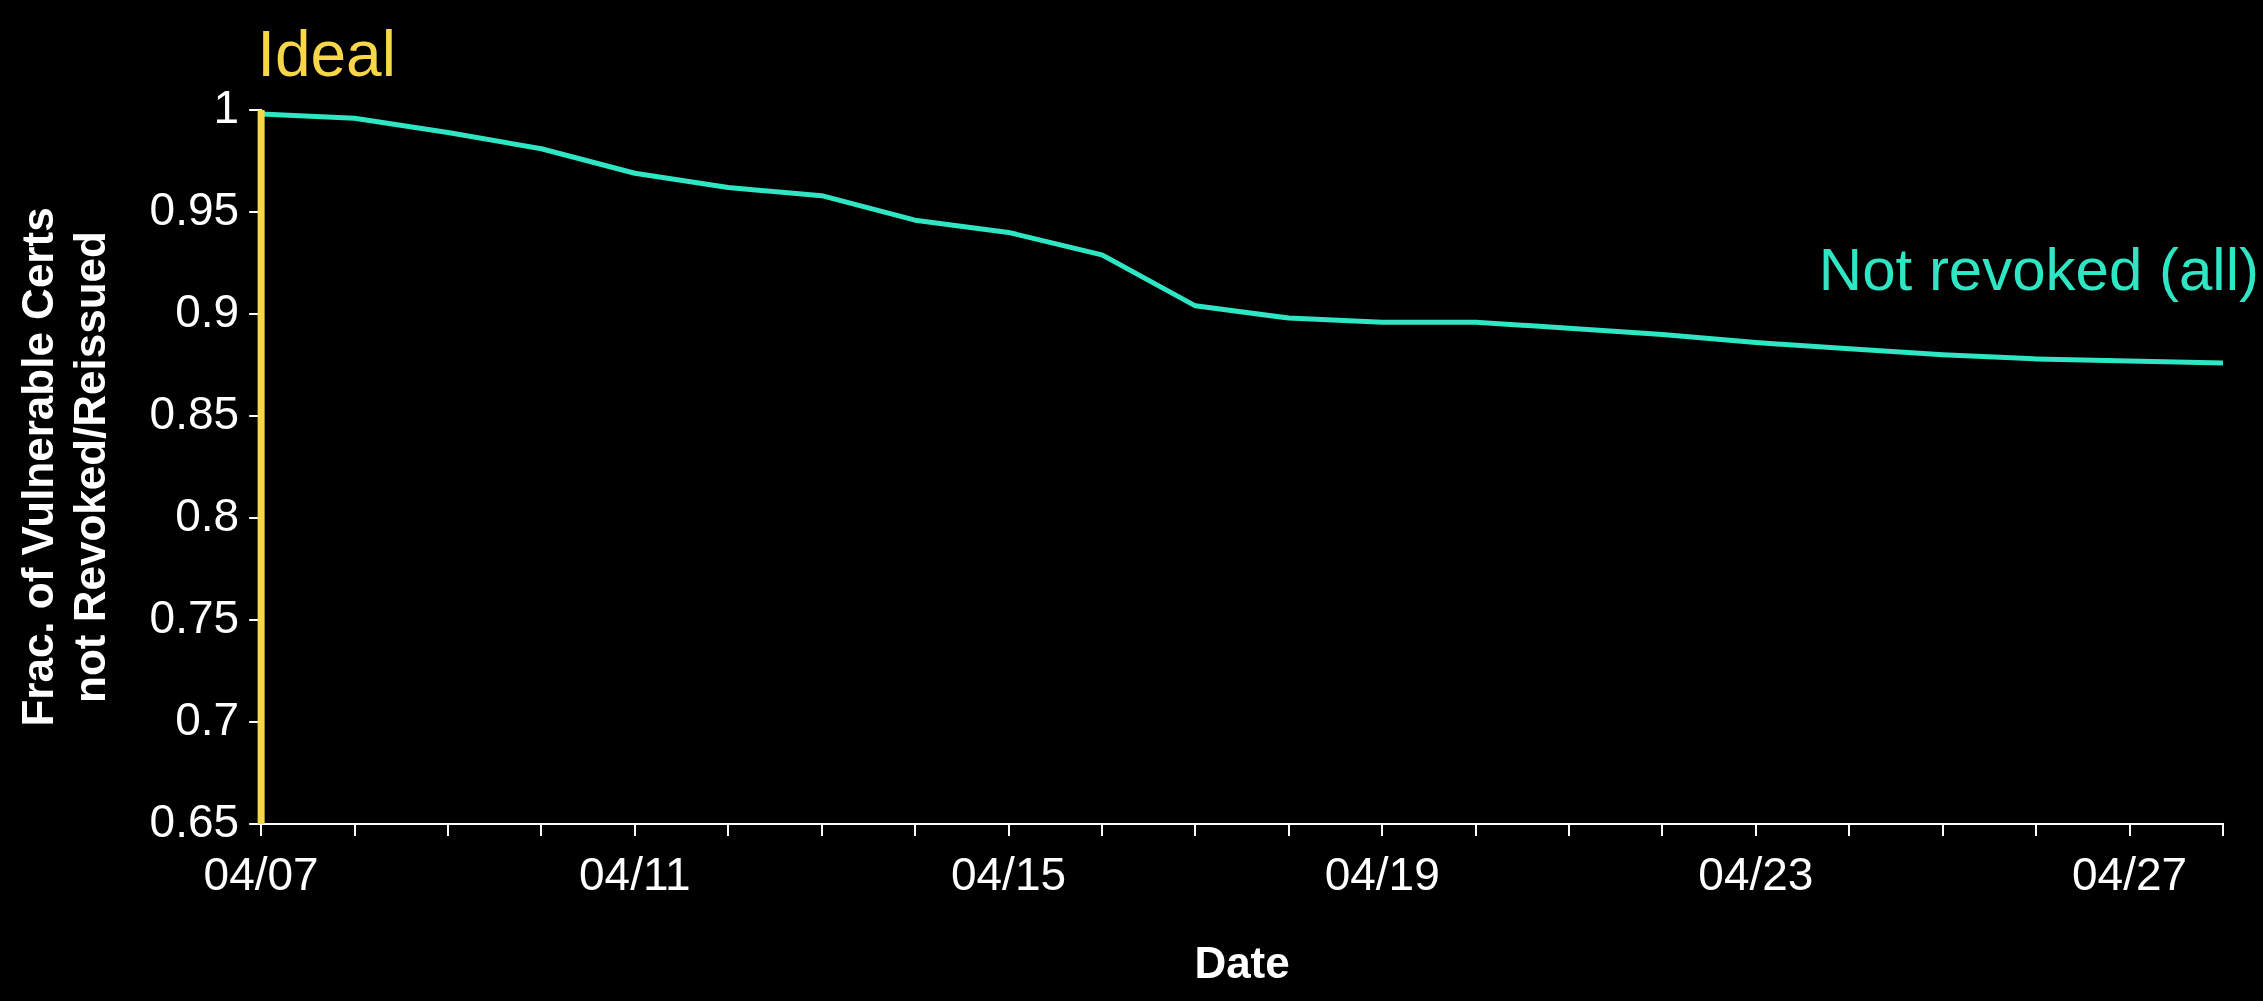 The height and width of the screenshot is (1001, 2263). I want to click on y-tick-label: 0.7, so click(207, 718).